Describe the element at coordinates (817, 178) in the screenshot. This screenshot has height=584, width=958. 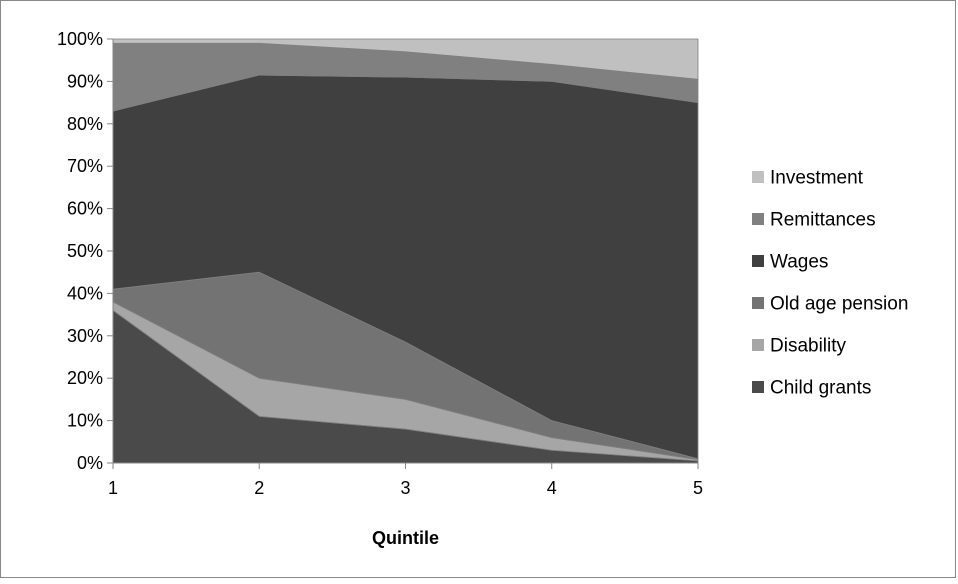
I see `legend-label: Investment` at that location.